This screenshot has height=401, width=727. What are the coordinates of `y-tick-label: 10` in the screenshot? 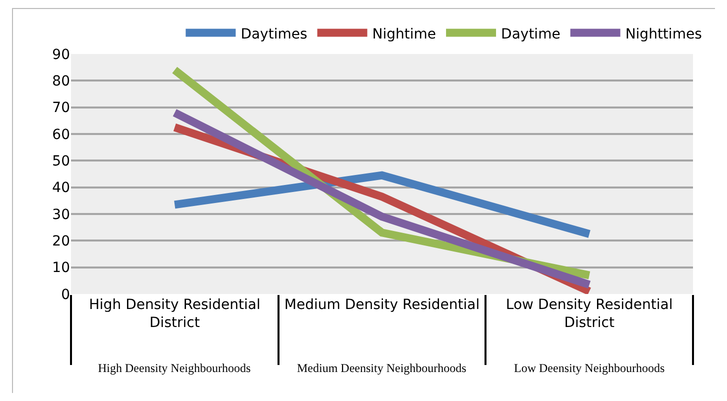 It's located at (61, 268).